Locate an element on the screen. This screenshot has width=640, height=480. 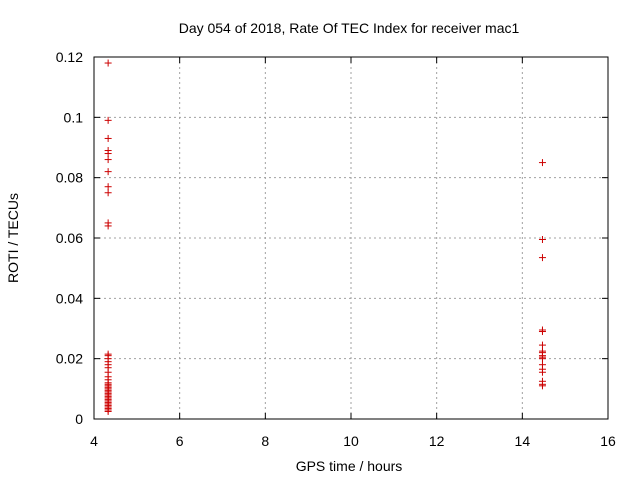
y-tick-label: 0.06 is located at coordinates (69, 238).